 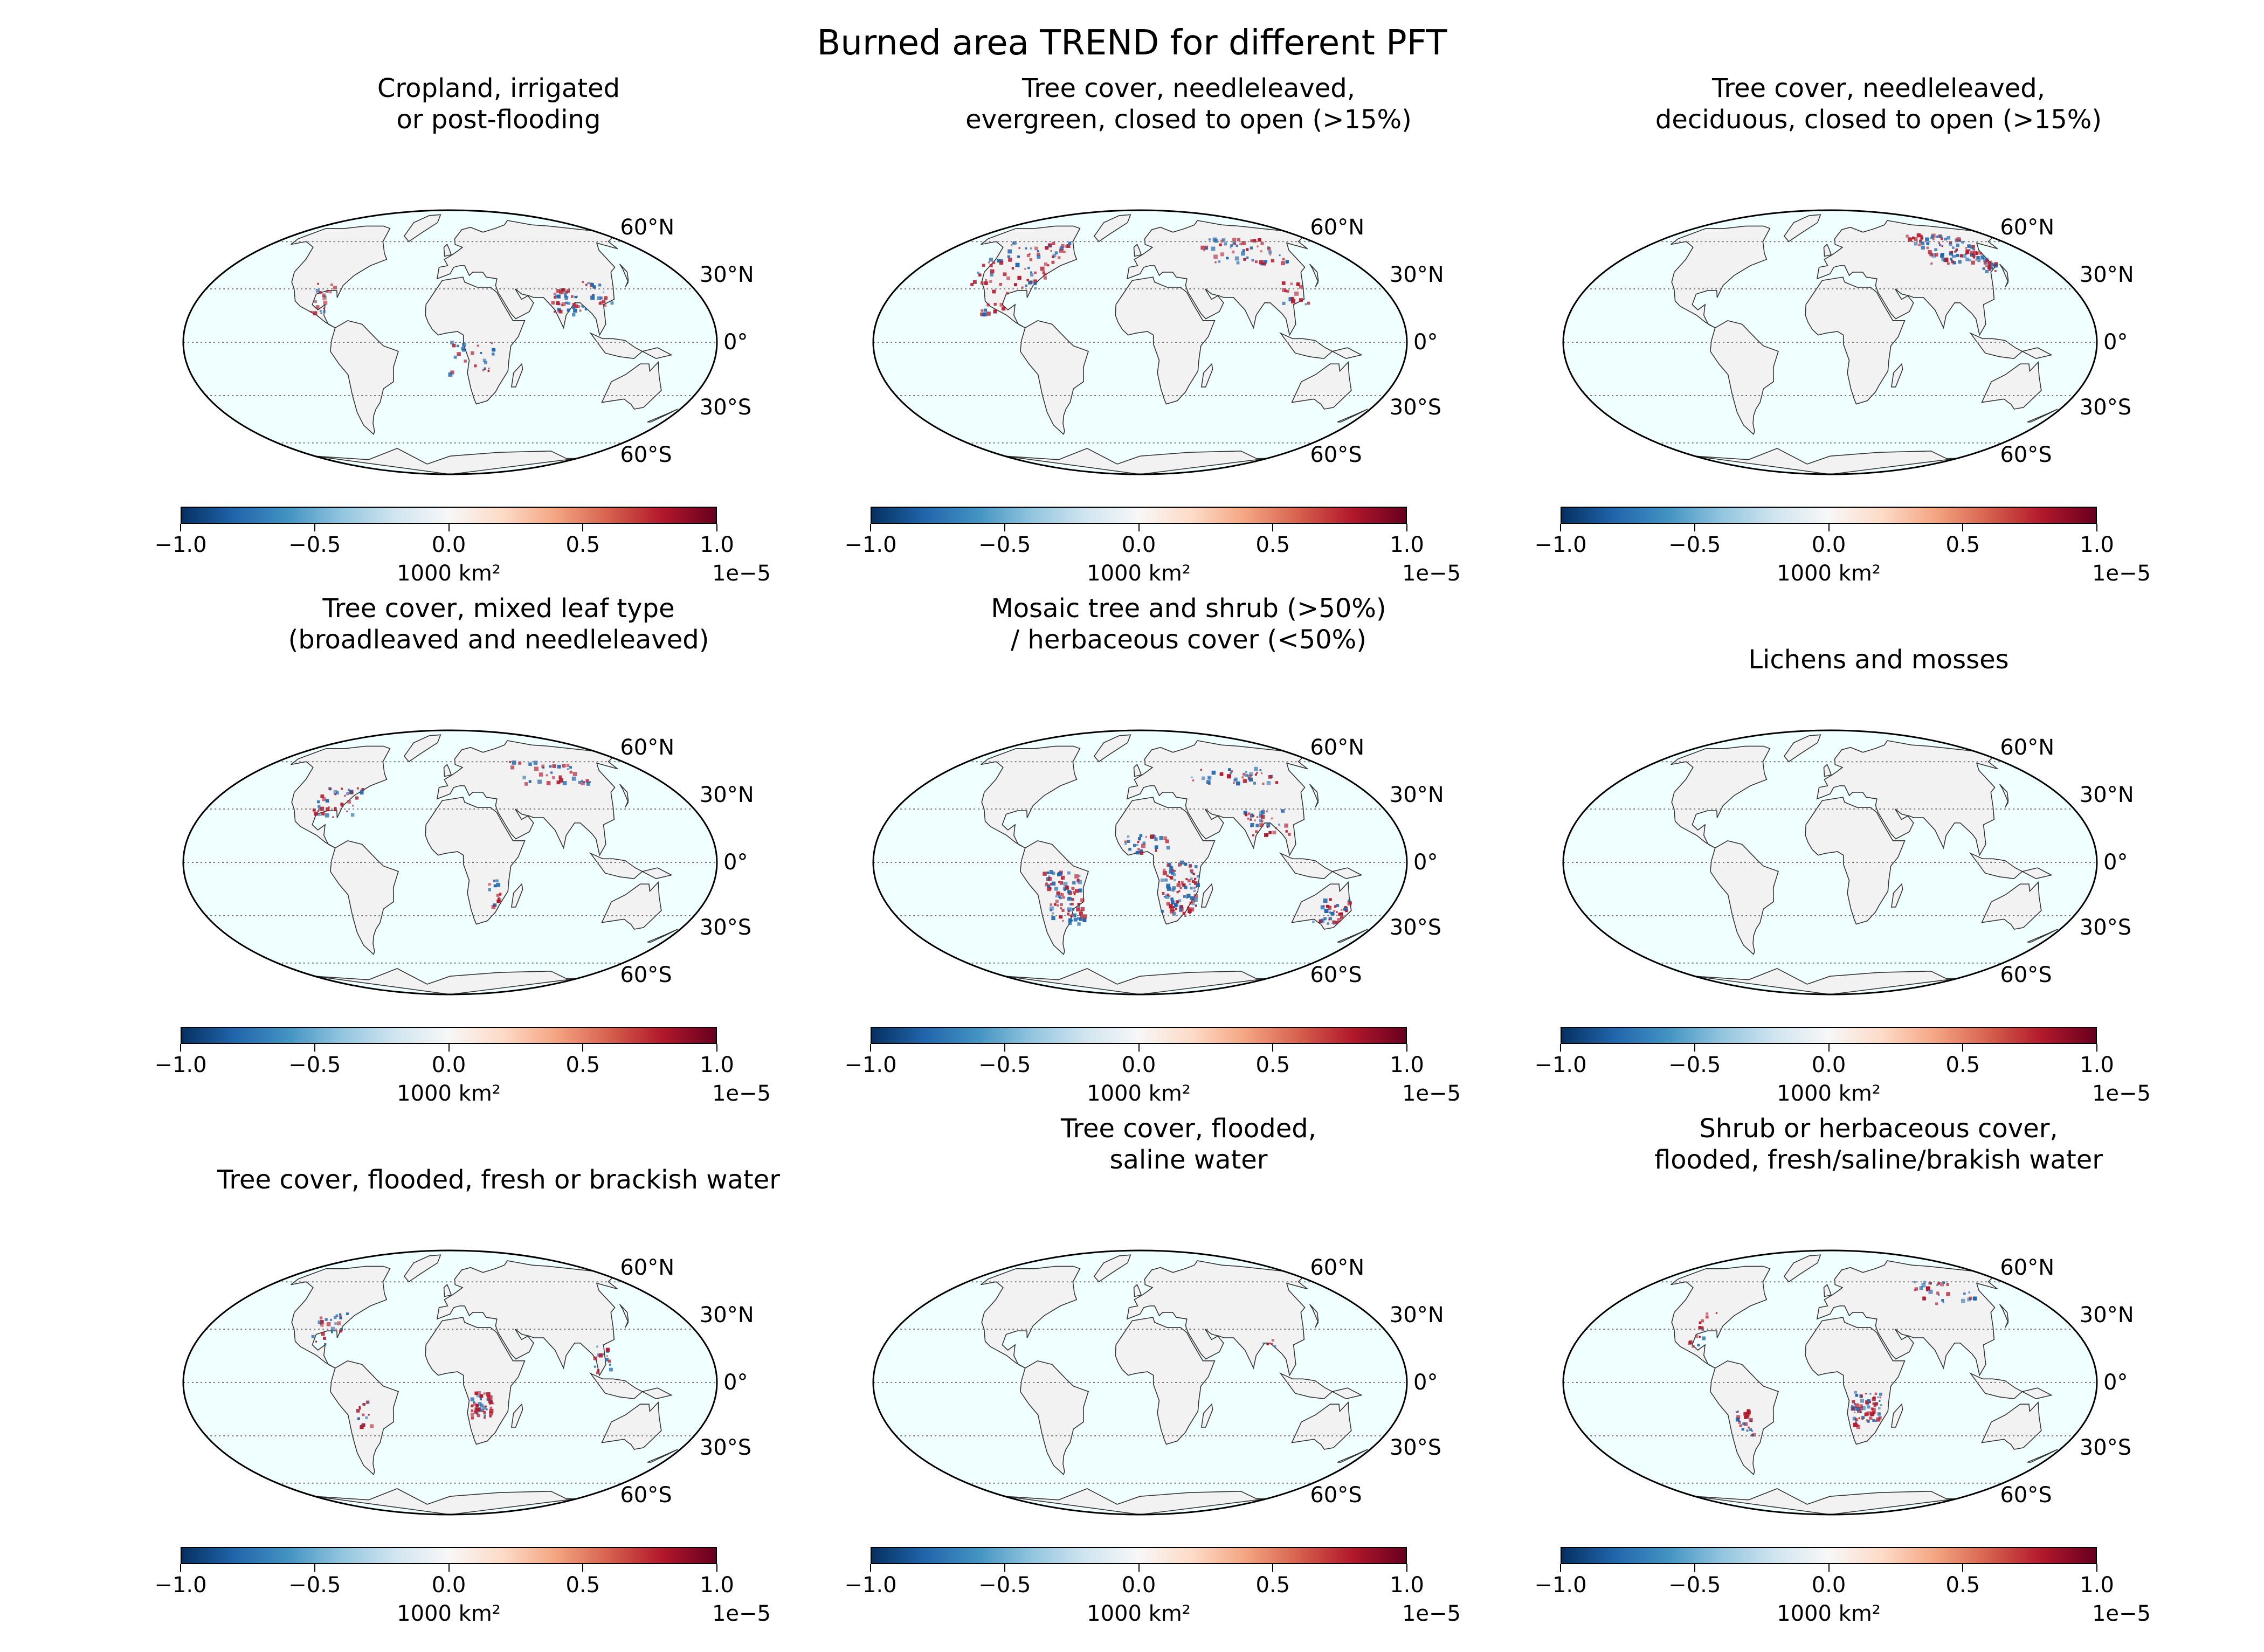 I want to click on landmass-madagascar, so click(x=1206, y=375).